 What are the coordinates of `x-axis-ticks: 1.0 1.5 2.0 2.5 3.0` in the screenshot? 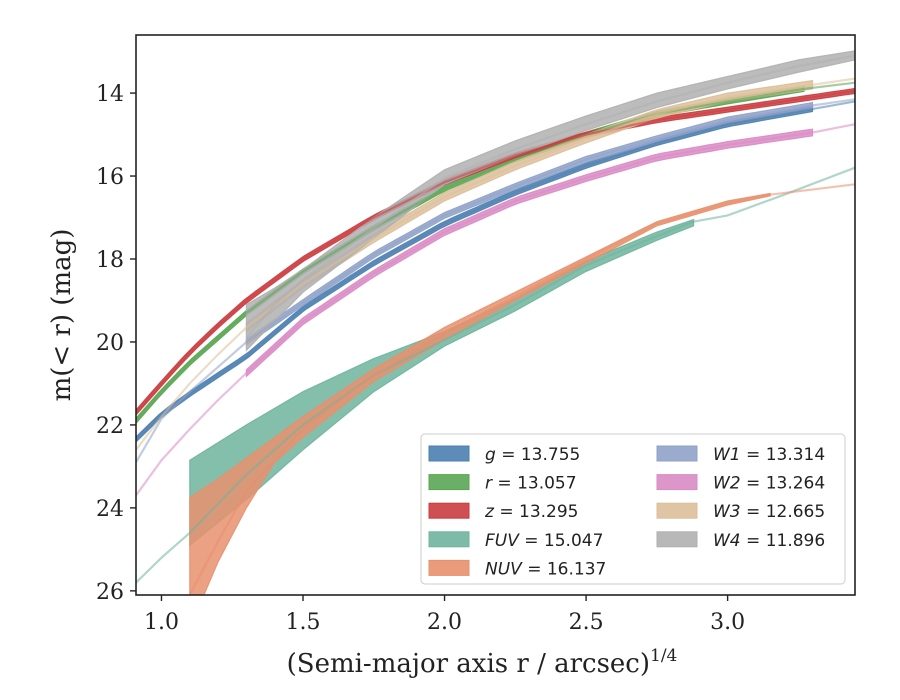 It's located at (444, 615).